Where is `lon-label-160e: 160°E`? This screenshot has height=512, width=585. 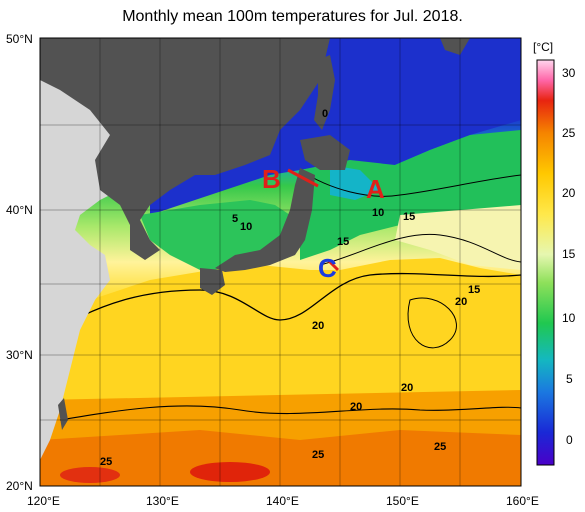
lon-label-160e: 160°E is located at coordinates (522, 501).